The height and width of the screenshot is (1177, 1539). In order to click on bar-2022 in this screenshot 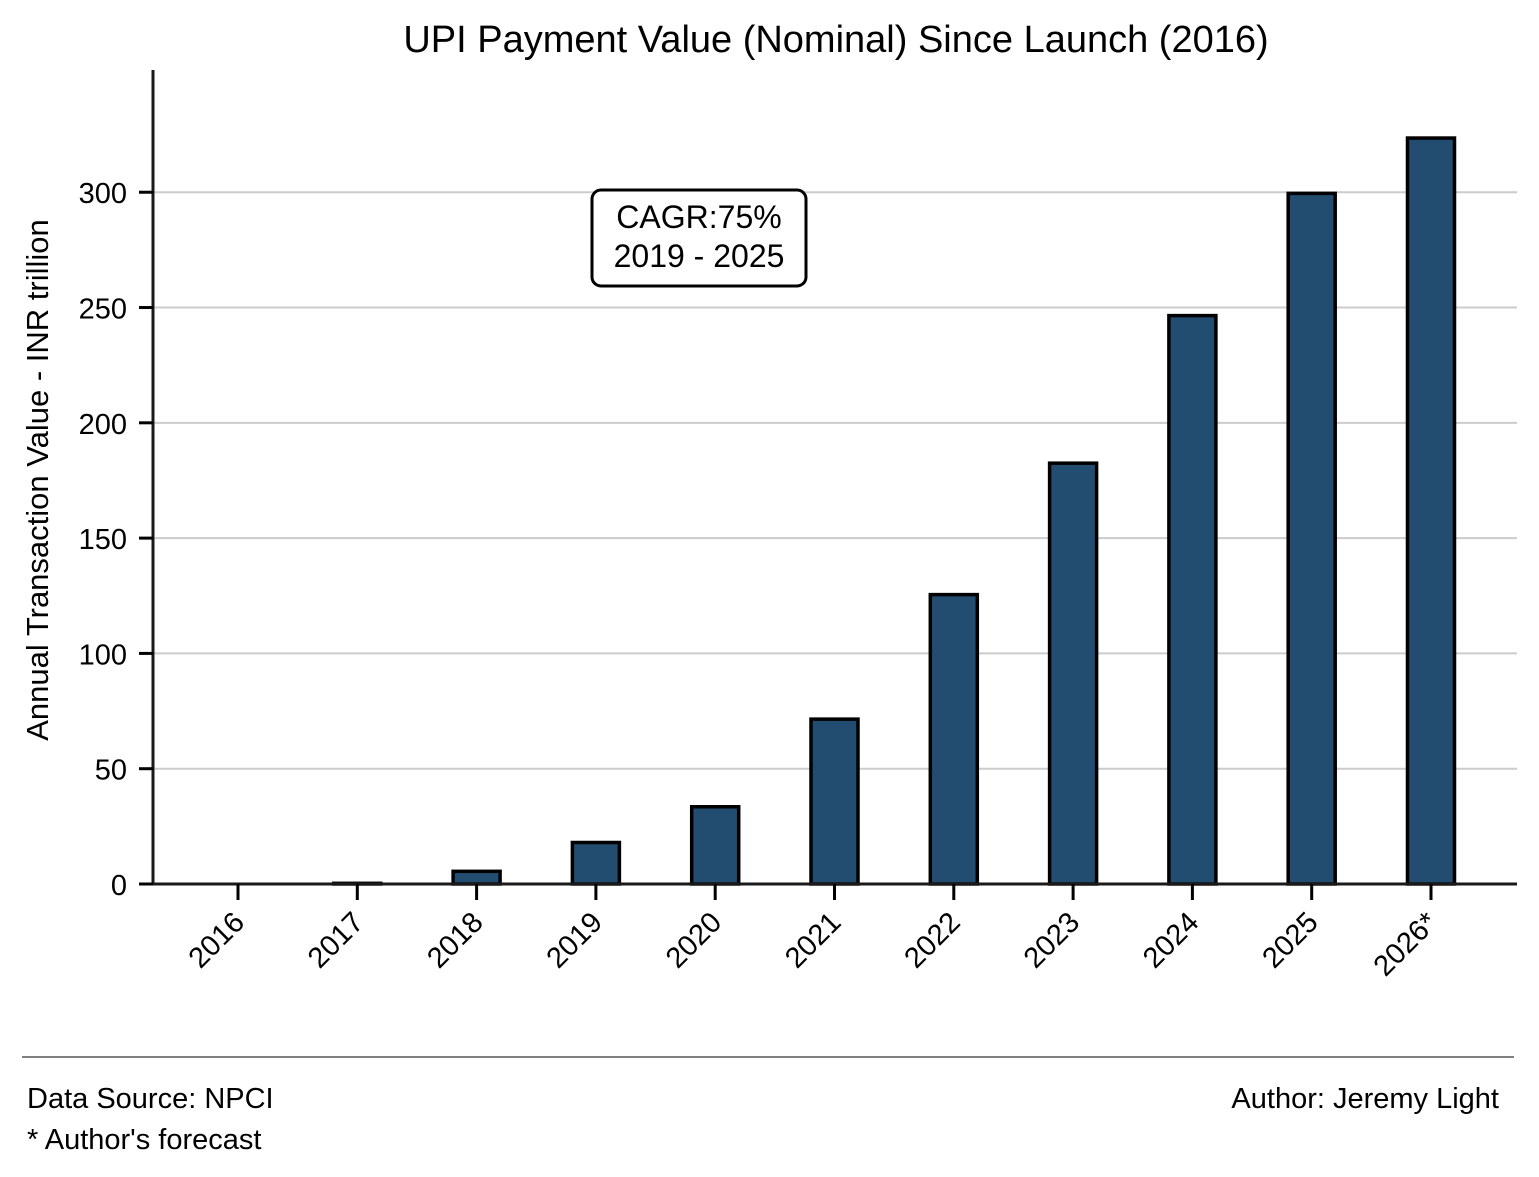, I will do `click(954, 739)`.